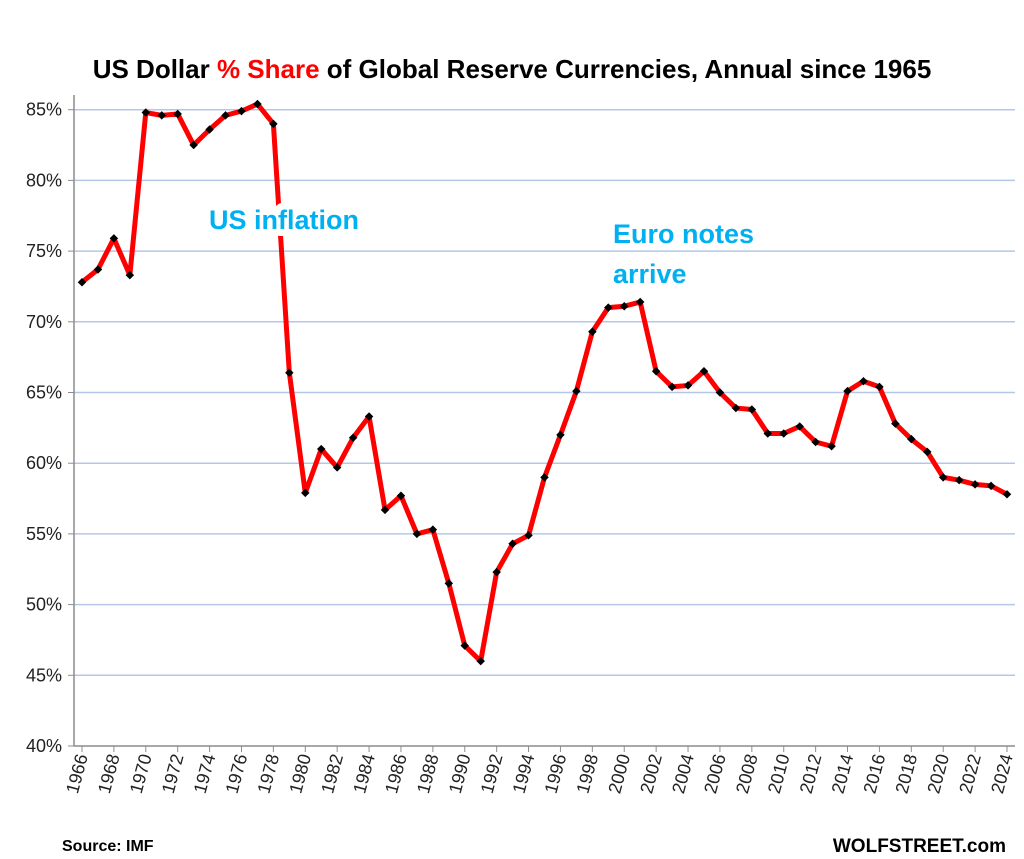 The width and height of the screenshot is (1024, 859). Describe the element at coordinates (205, 774) in the screenshot. I see `x-tick-label: 1974` at that location.